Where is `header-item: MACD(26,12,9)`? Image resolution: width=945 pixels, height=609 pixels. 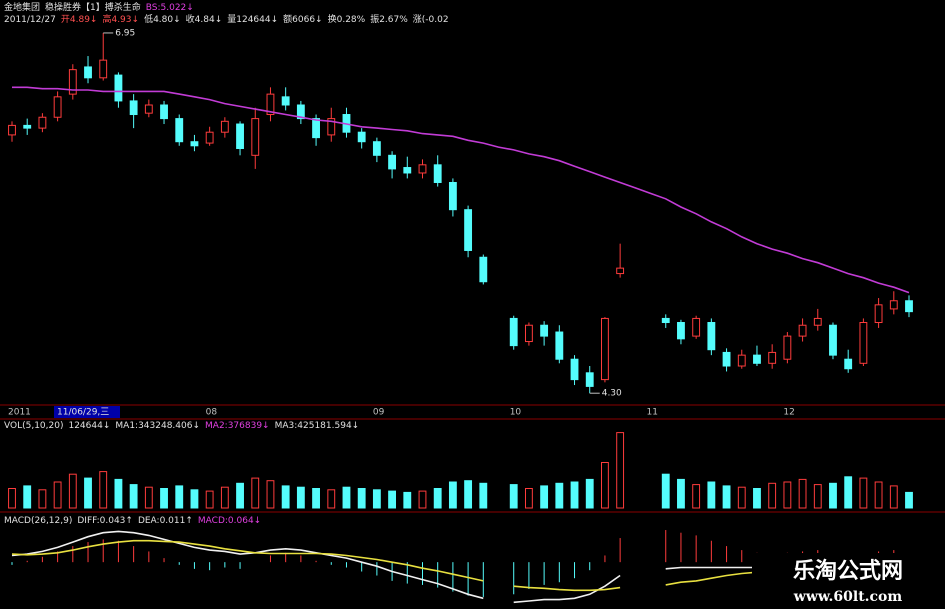
header-item: MACD(26,12,9) is located at coordinates (38, 521).